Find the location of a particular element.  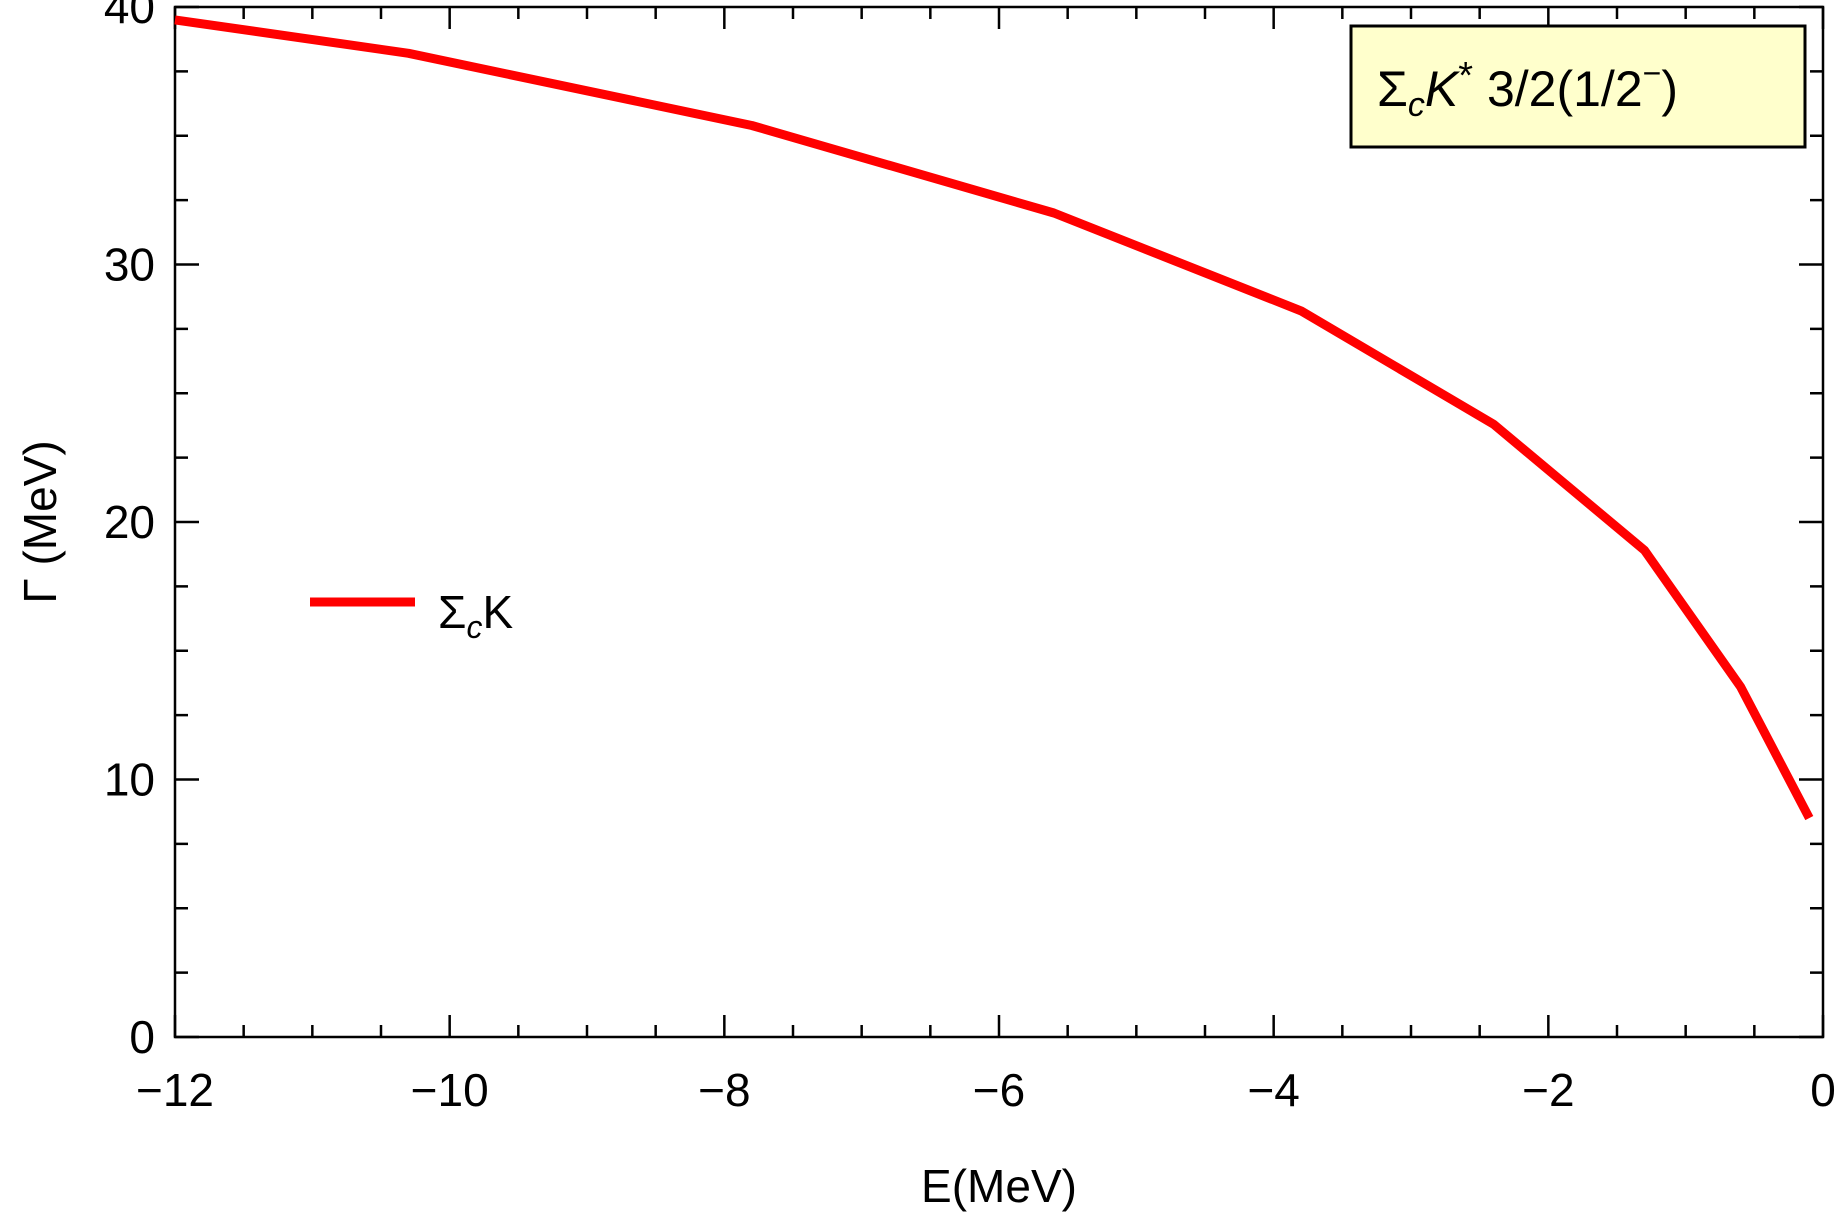

annotation-quantum-end: ) is located at coordinates (1669, 89).